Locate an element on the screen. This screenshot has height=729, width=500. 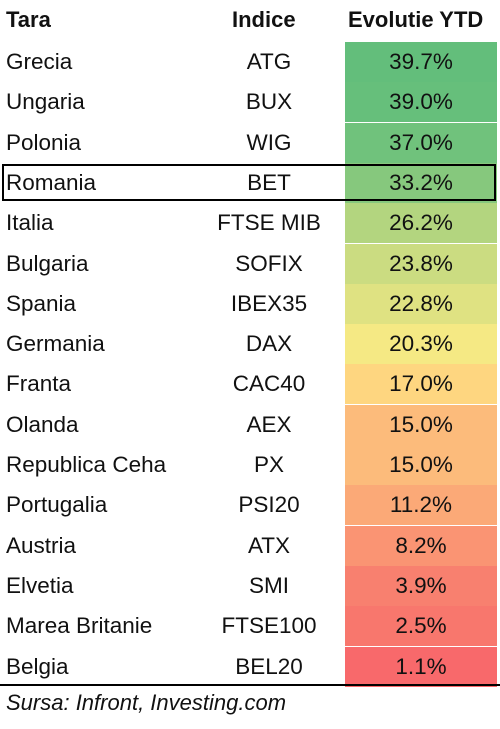
performance-cell: 39.7% is located at coordinates (421, 61).